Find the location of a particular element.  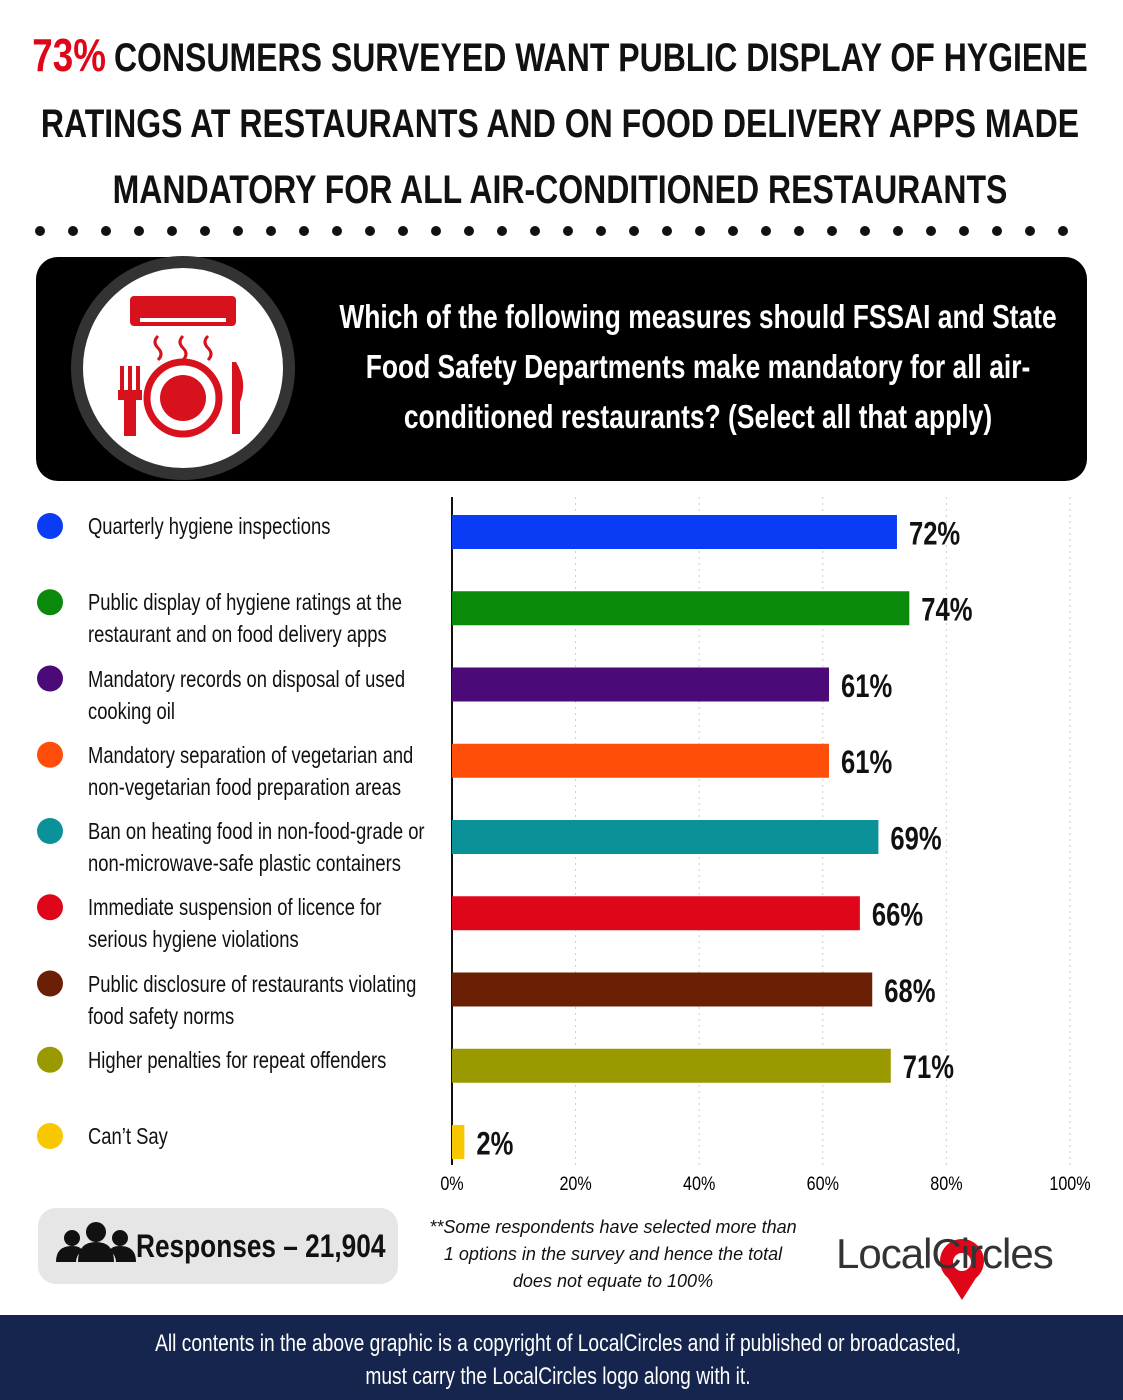

x-tick-label: 60% is located at coordinates (823, 1184).